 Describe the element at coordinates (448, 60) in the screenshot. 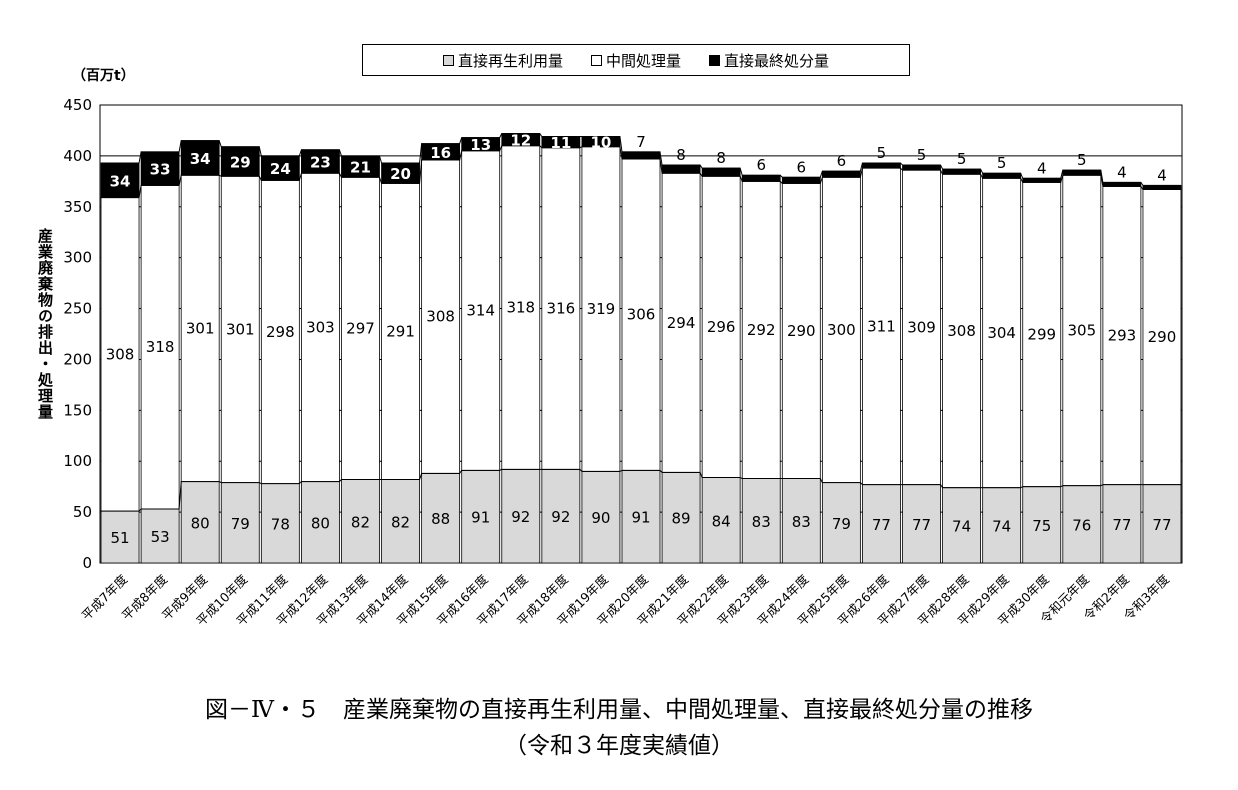

I see `legend-swatch-direct-recycling` at that location.